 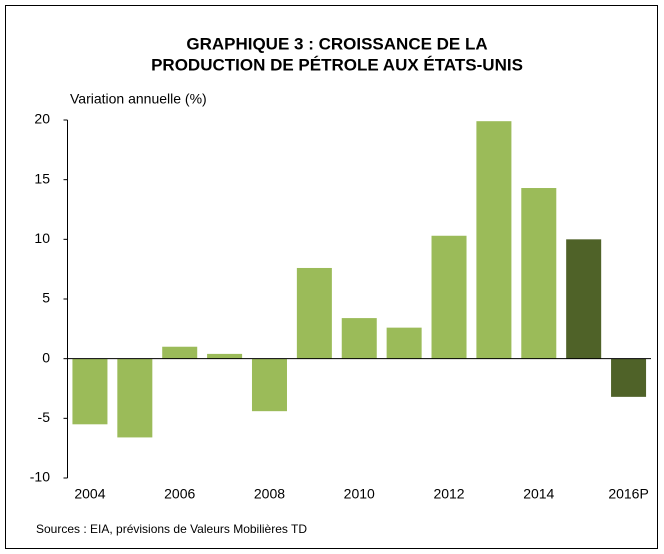 I want to click on y-tick-label: 15, so click(x=42, y=178).